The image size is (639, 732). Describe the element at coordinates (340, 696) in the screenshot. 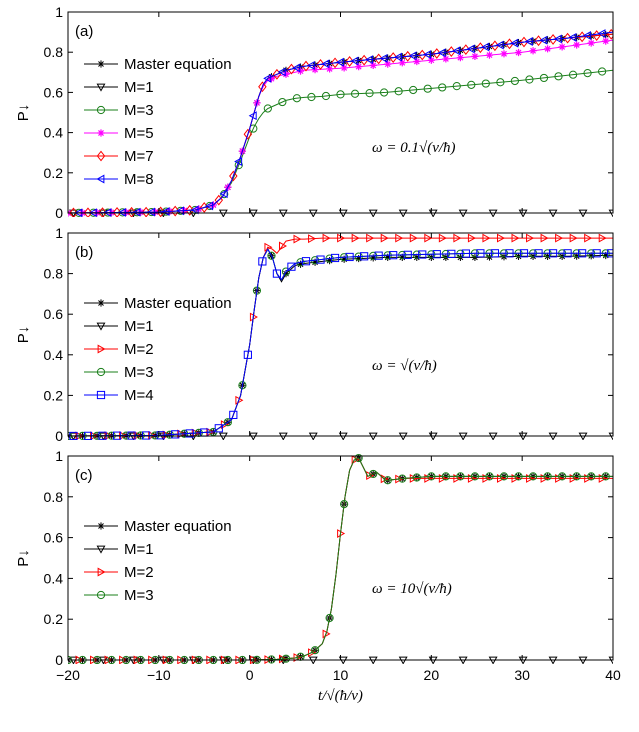

I see `x-axis-label: t/√(ħ/v)` at that location.